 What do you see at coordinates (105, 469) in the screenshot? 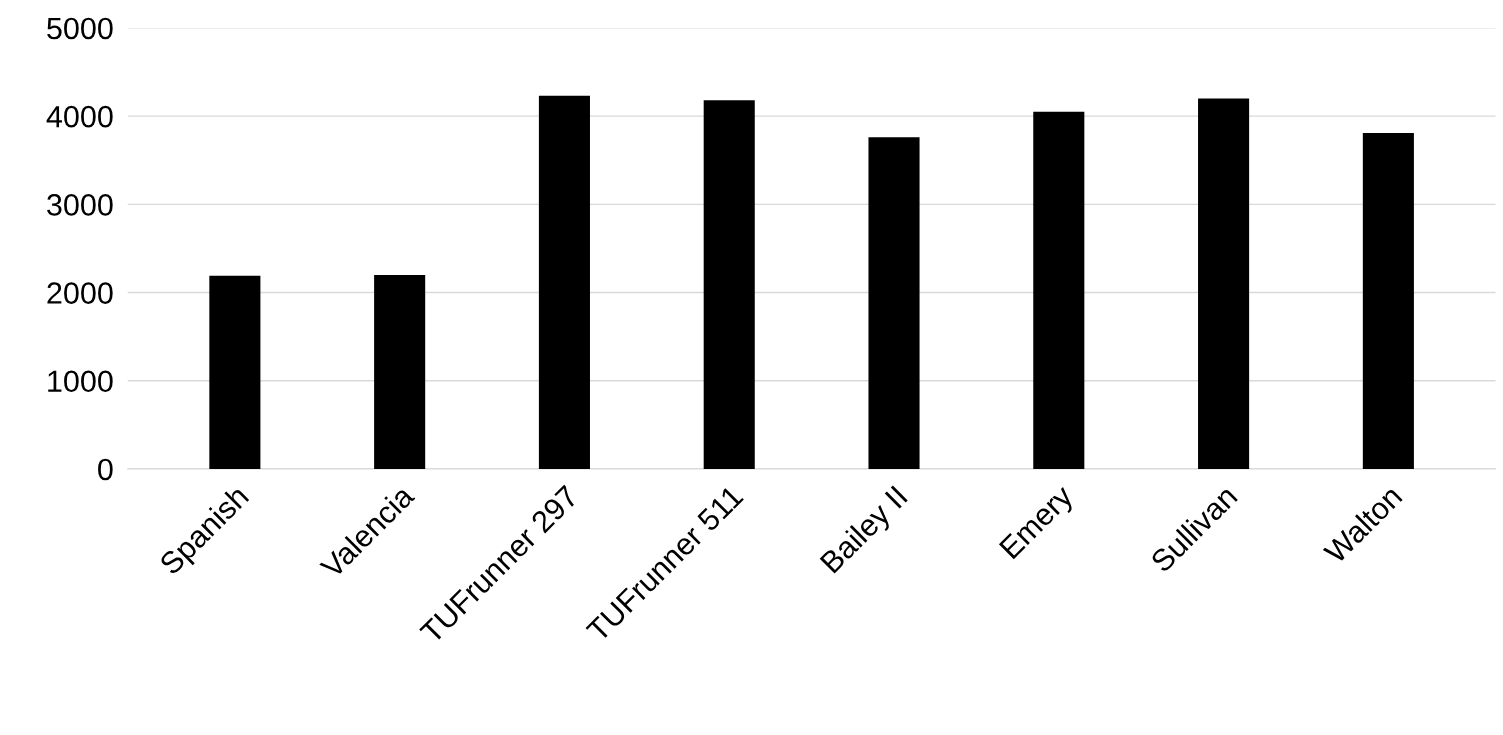
I see `y-tick-label: 0` at bounding box center [105, 469].